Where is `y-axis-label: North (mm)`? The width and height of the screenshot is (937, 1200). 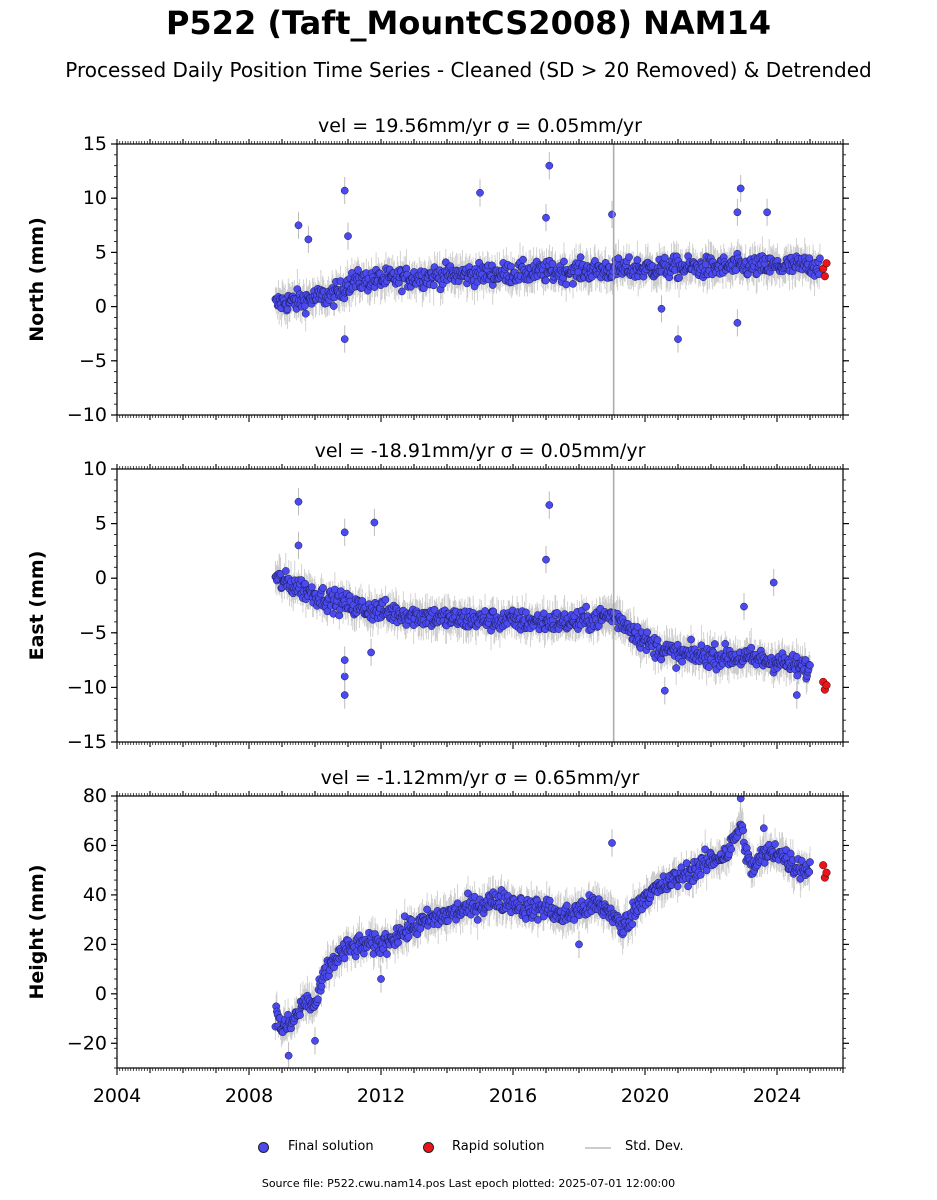
y-axis-label: North (mm) is located at coordinates (37, 279).